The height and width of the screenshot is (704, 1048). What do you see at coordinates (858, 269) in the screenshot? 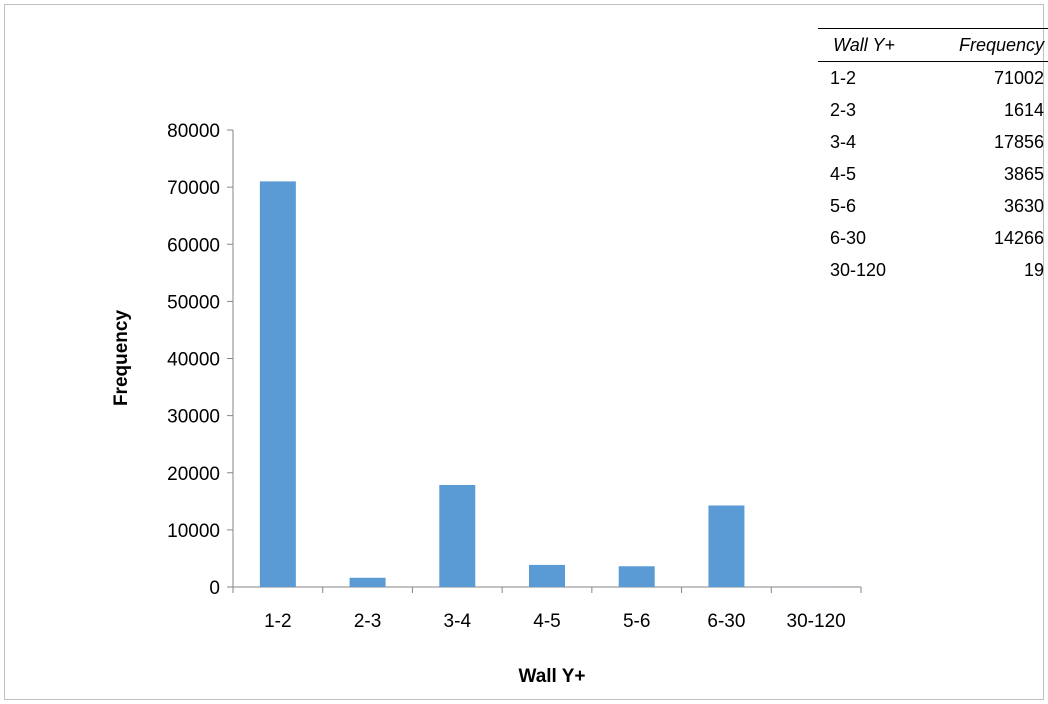
I see `table-cell-range: 30-120` at bounding box center [858, 269].